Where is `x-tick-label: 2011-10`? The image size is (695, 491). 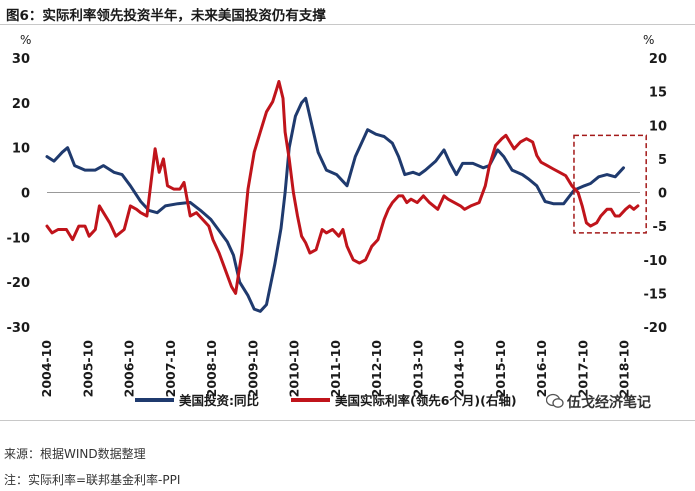
x-tick-label: 2011-10 is located at coordinates (335, 369).